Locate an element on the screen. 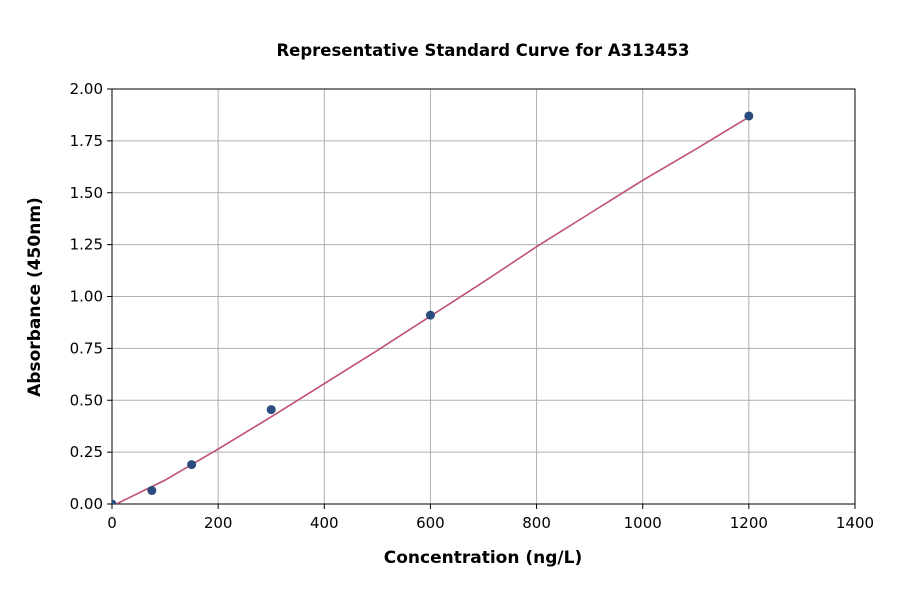 Image resolution: width=900 pixels, height=594 pixels. x-tick-label: 600 is located at coordinates (430, 523).